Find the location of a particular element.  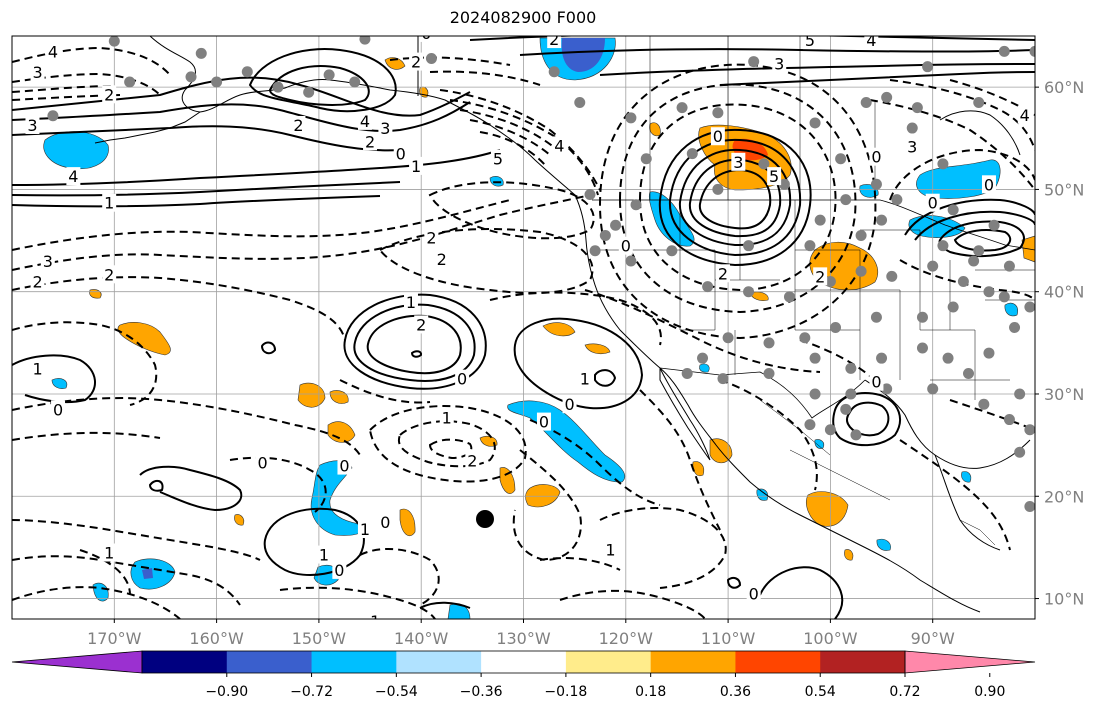

mexico-state-line is located at coordinates (840, 475).